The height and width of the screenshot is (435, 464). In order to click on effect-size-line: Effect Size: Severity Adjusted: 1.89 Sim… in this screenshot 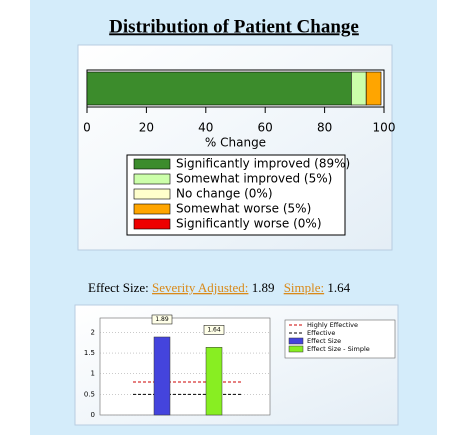, I will do `click(219, 287)`.